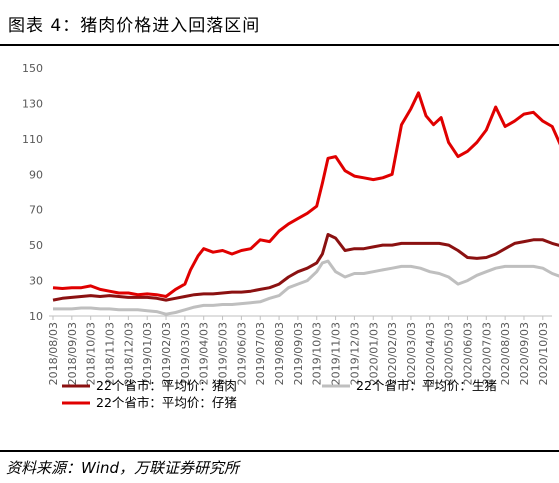  I want to click on y-tick-label: 110, so click(32, 139).